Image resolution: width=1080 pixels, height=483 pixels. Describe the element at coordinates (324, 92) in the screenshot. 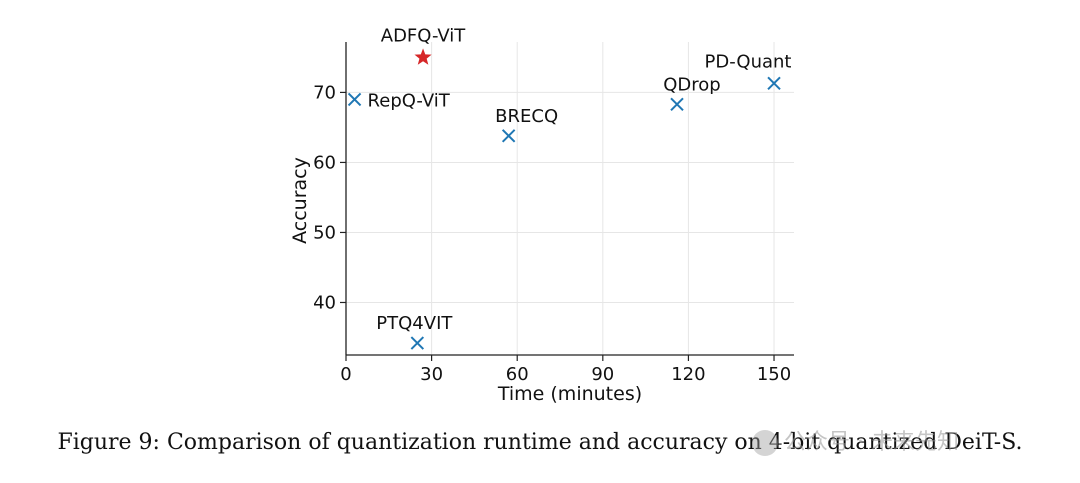

I see `y-tick-label: 70` at that location.